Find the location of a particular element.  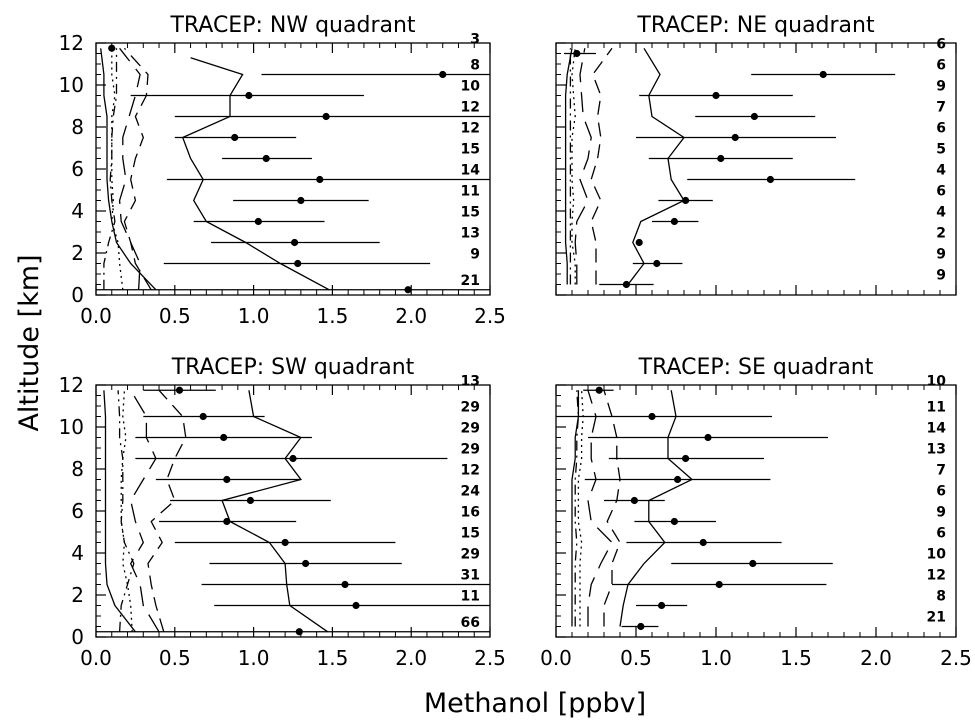

x-tick-label: 2.5 is located at coordinates (490, 316).